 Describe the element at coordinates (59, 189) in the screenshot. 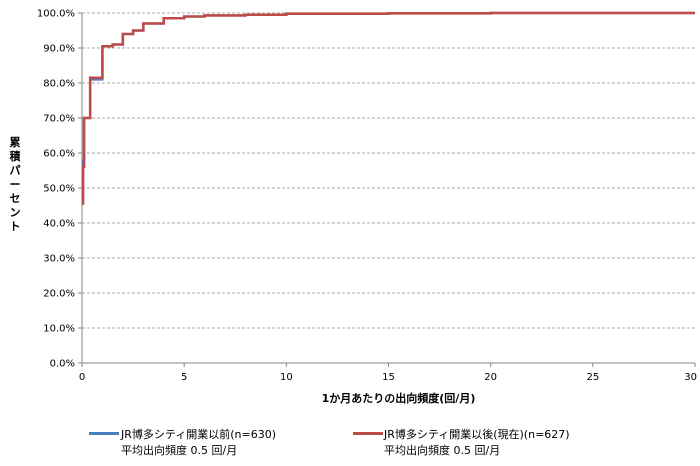

I see `y-tick-label: 50.0%` at that location.